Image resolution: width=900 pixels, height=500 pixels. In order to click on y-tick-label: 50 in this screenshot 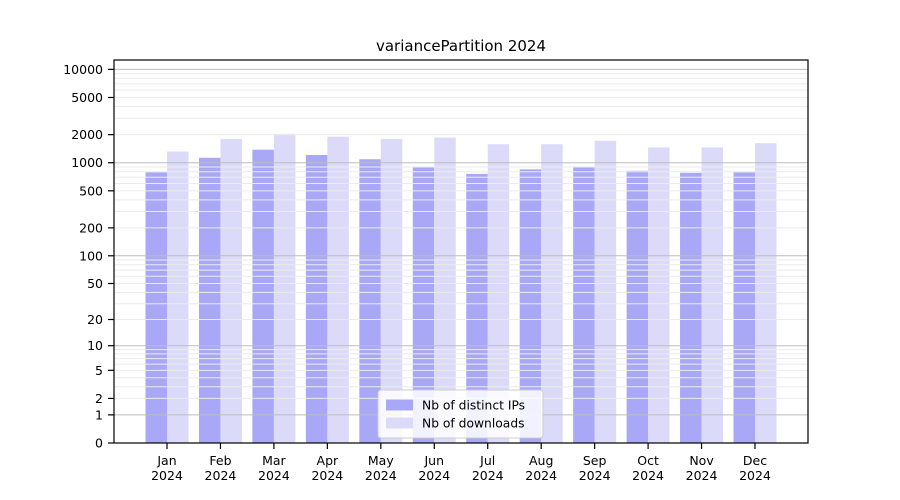, I will do `click(95, 283)`.